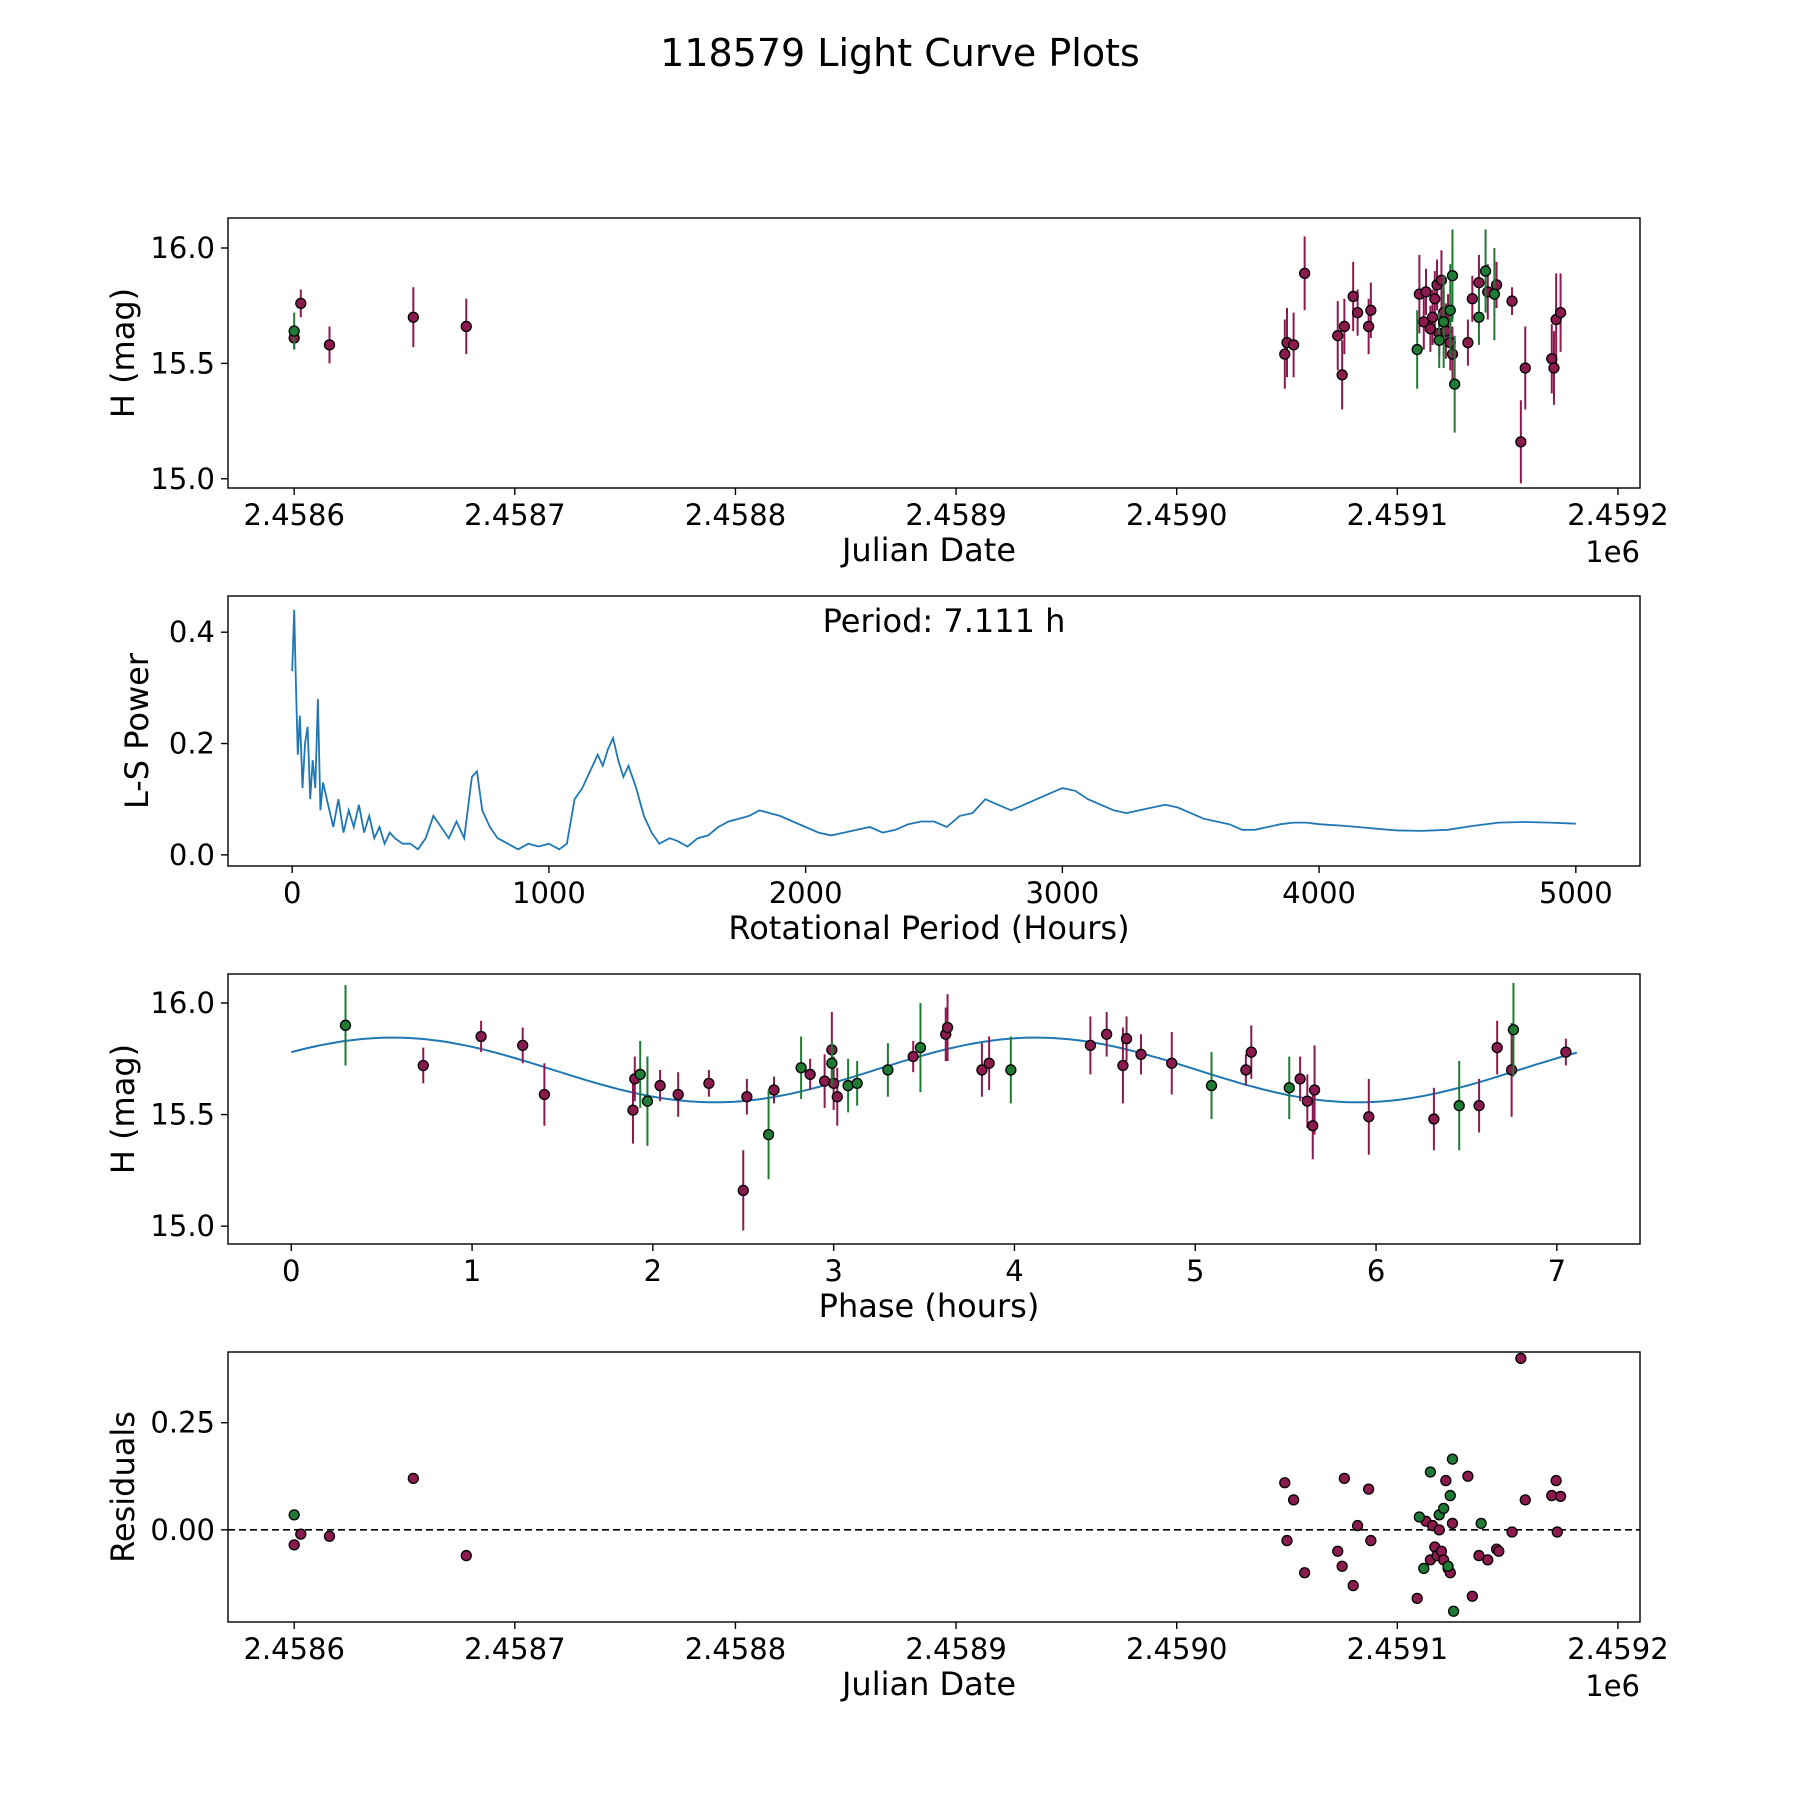 This screenshot has height=1804, width=1800. Describe the element at coordinates (1195, 1271) in the screenshot. I see `x-tick-label: 5` at that location.